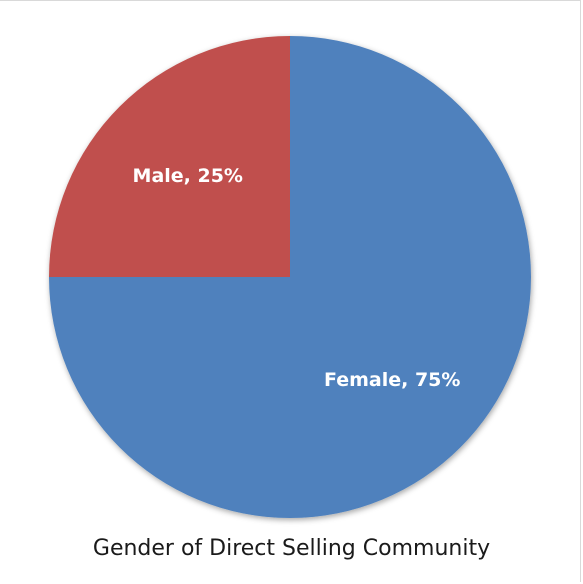  I want to click on data-label-female: Female, 75%, so click(392, 380).